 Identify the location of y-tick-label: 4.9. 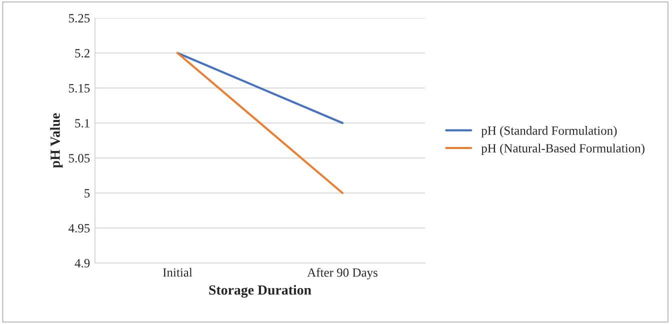
(82, 263).